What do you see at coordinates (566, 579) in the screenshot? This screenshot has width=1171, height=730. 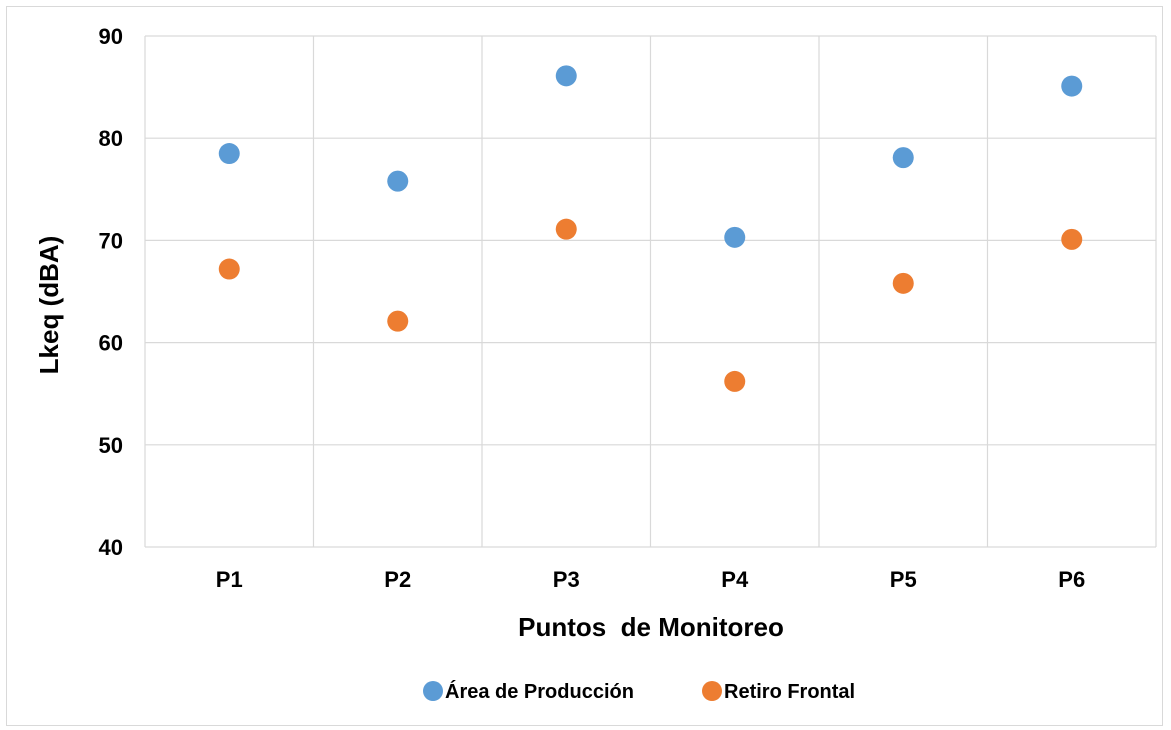 I see `x-tick-label: P3` at bounding box center [566, 579].